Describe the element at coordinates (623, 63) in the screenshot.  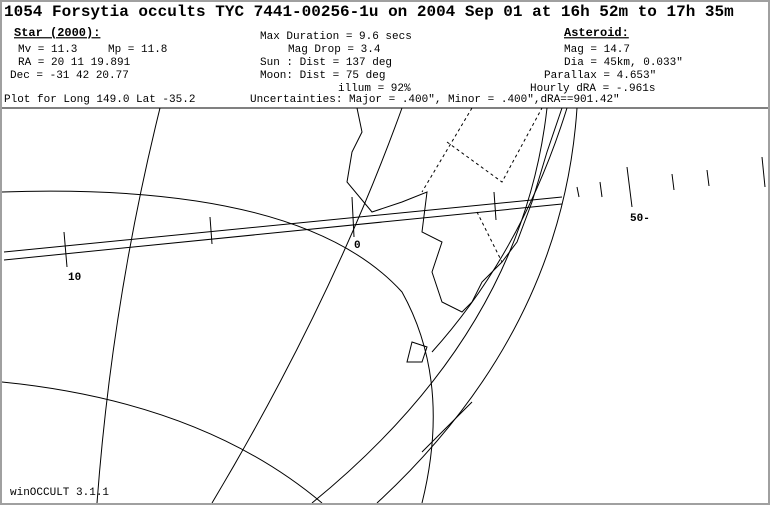
I see `asteroid-dia: Dia = 45km, 0.033"` at that location.